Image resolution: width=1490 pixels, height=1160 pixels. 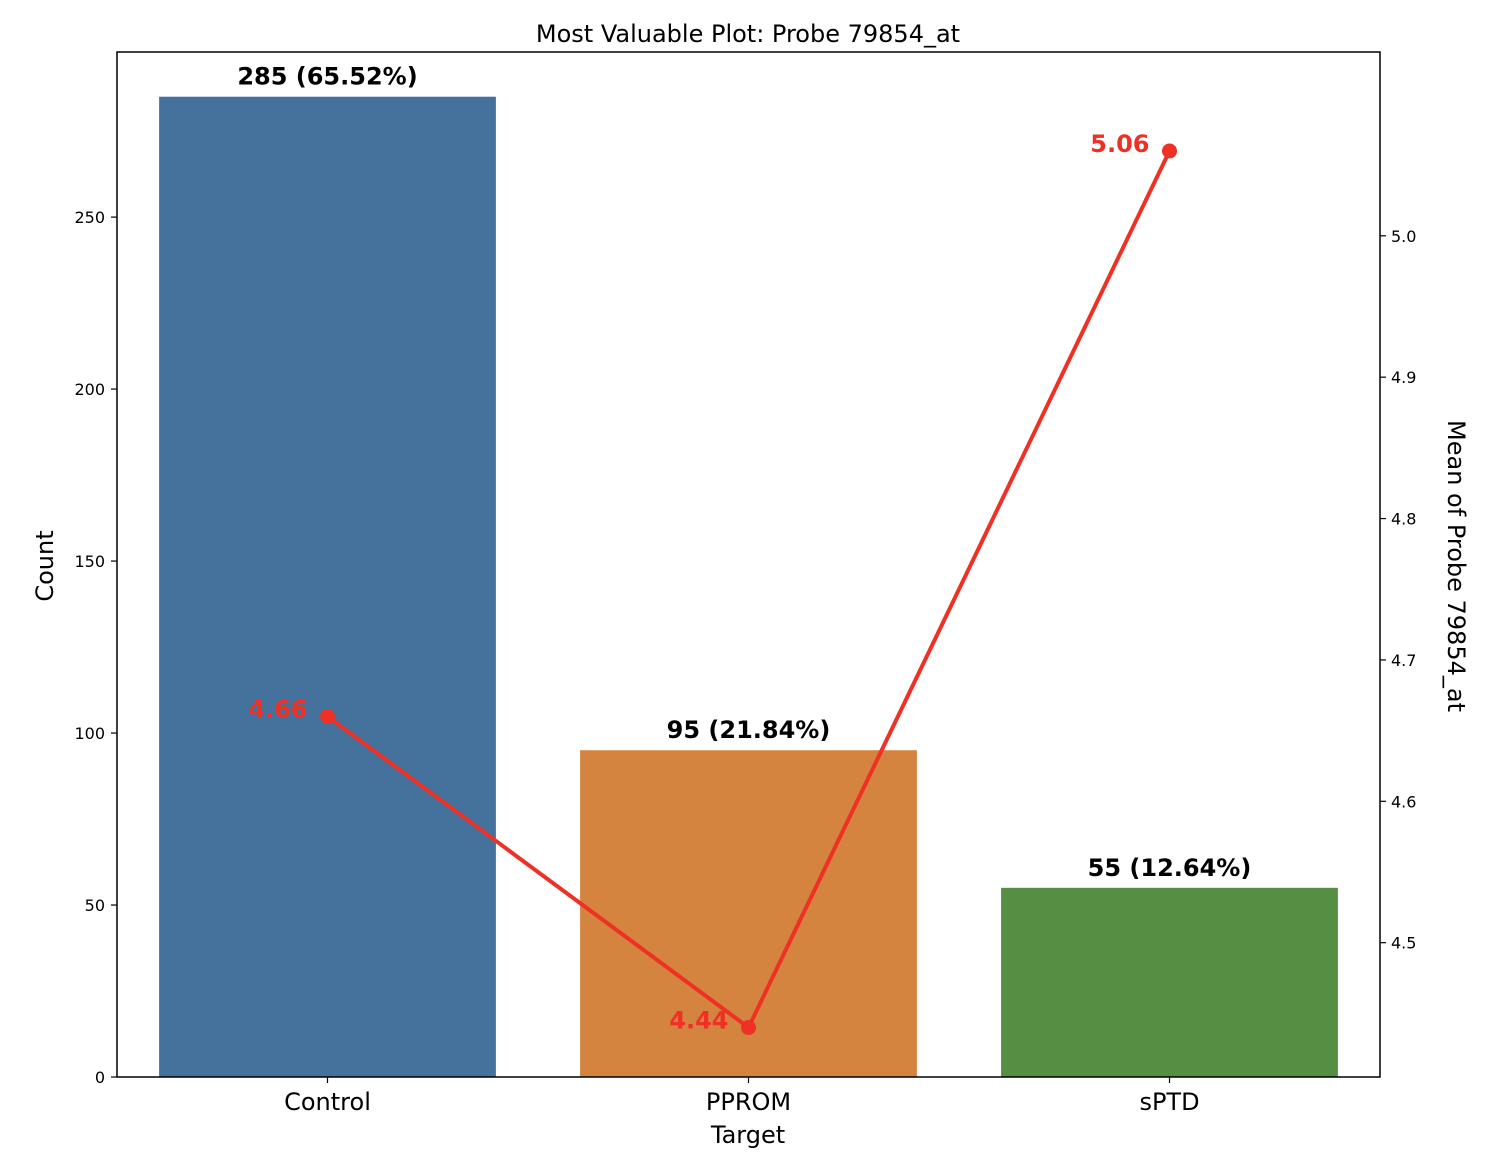 What do you see at coordinates (1169, 982) in the screenshot?
I see `bar-sptd` at bounding box center [1169, 982].